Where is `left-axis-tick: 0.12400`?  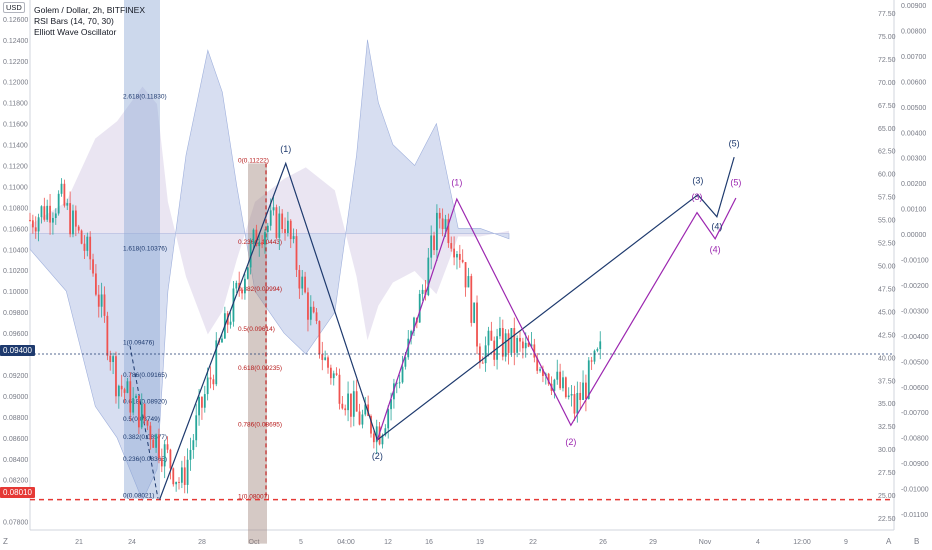
left-axis-tick: 0.12400 is located at coordinates (15, 41).